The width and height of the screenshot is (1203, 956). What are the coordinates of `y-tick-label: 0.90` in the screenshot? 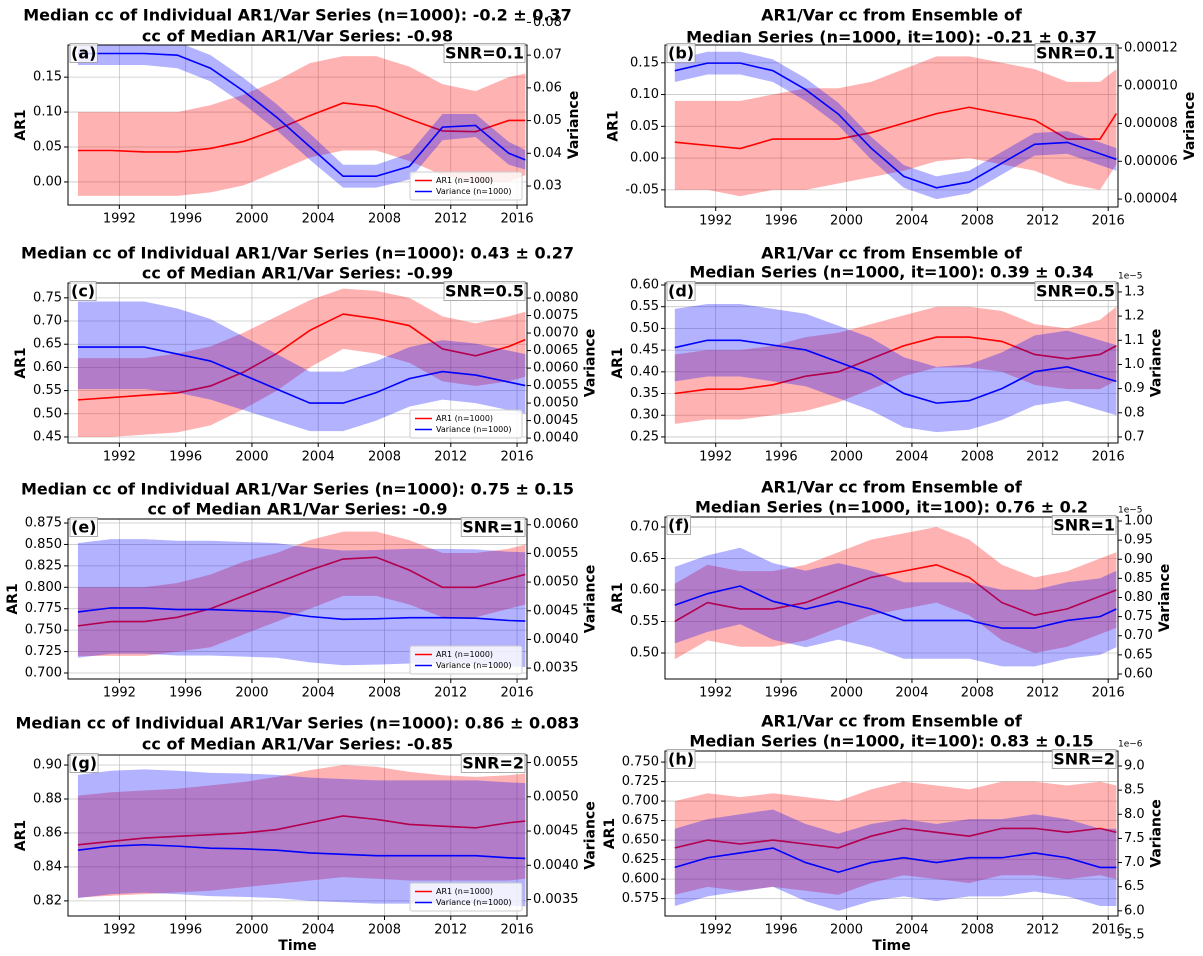 It's located at (47, 765).